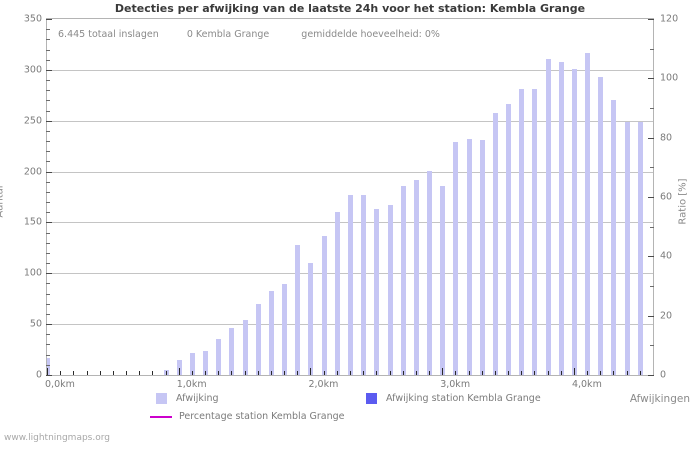  What do you see at coordinates (3, 201) in the screenshot?
I see `y-axis-left-title: Aantal` at bounding box center [3, 201].